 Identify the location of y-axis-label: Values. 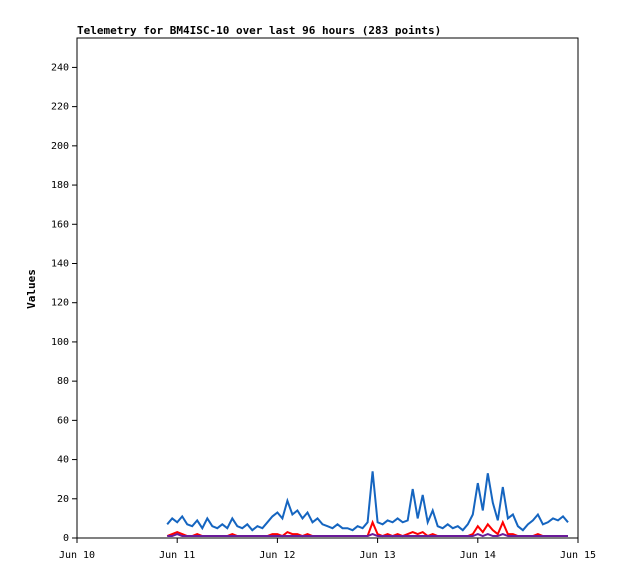
(31, 289).